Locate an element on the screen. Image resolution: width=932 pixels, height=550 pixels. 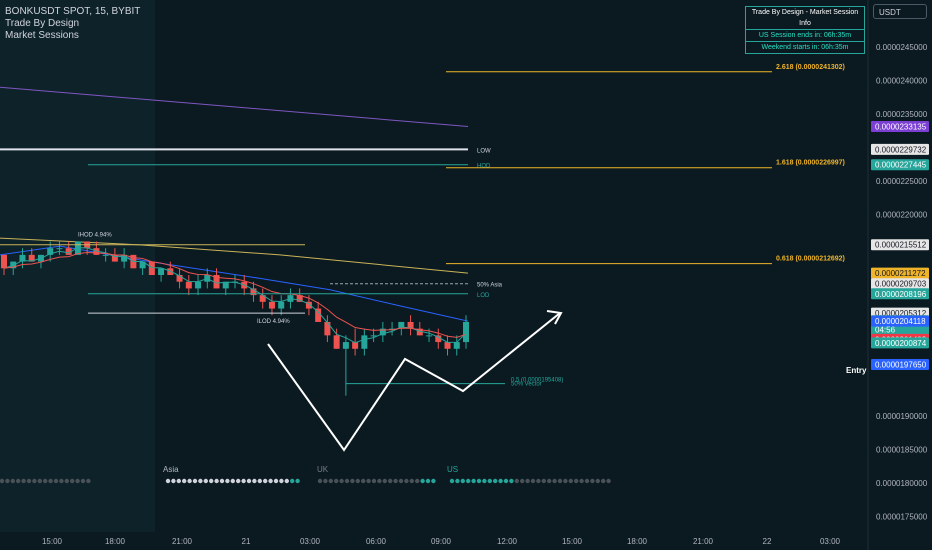
time-axis-bg is located at coordinates (434, 541).